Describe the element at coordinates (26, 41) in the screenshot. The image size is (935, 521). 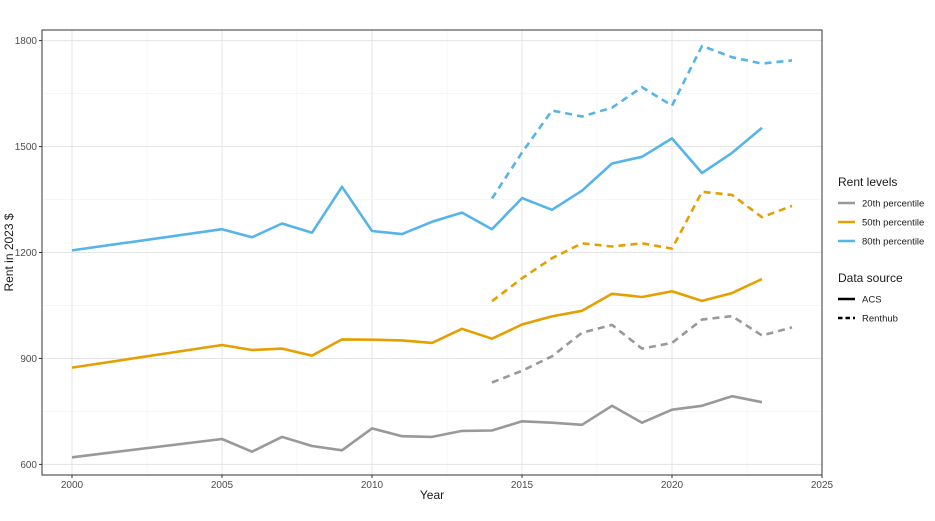
I see `y-tick-label: 1800` at that location.